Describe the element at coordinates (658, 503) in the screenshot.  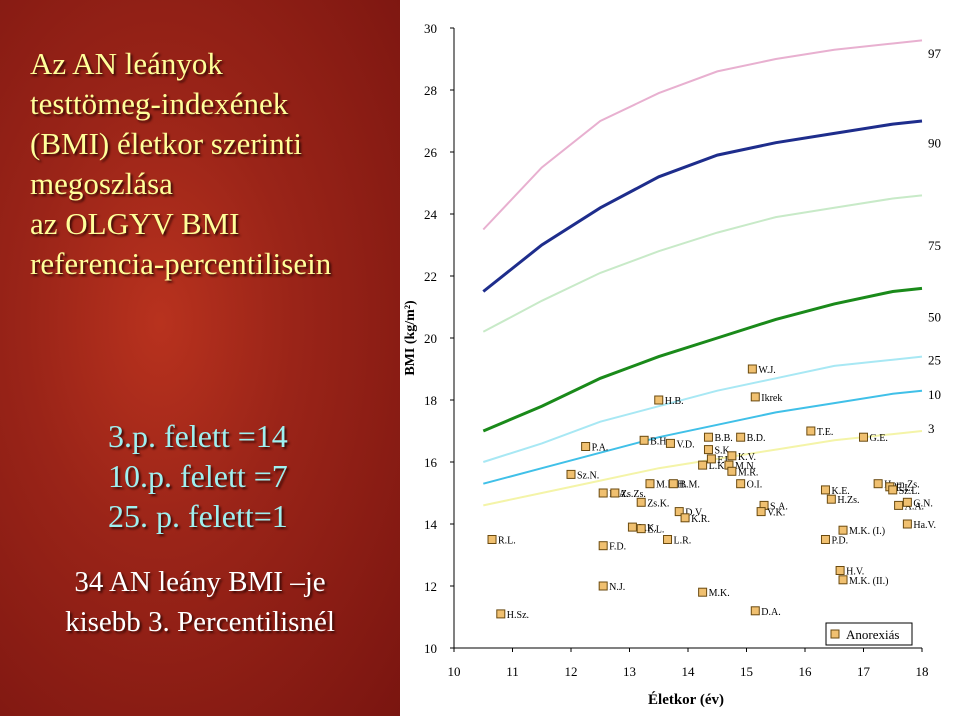
I see `data-point-label: Zs.K.` at that location.